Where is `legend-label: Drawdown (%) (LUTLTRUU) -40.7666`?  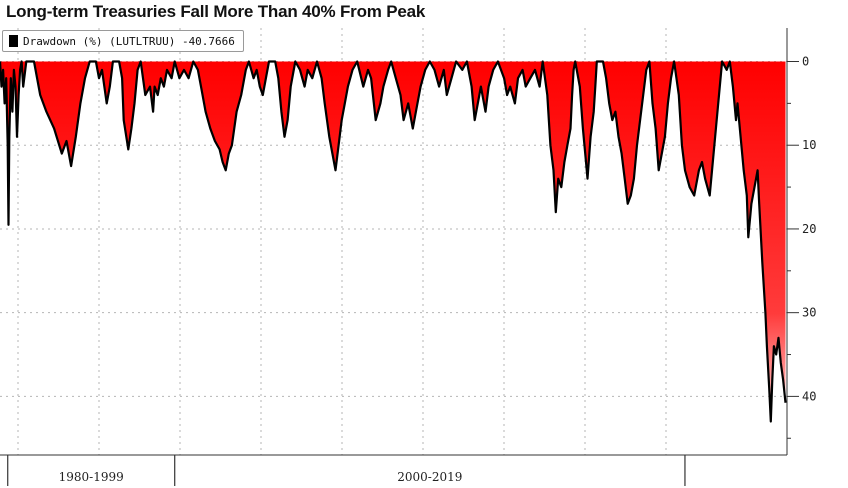
legend-label: Drawdown (%) (LUTLTRUU) -40.7666 is located at coordinates (129, 41).